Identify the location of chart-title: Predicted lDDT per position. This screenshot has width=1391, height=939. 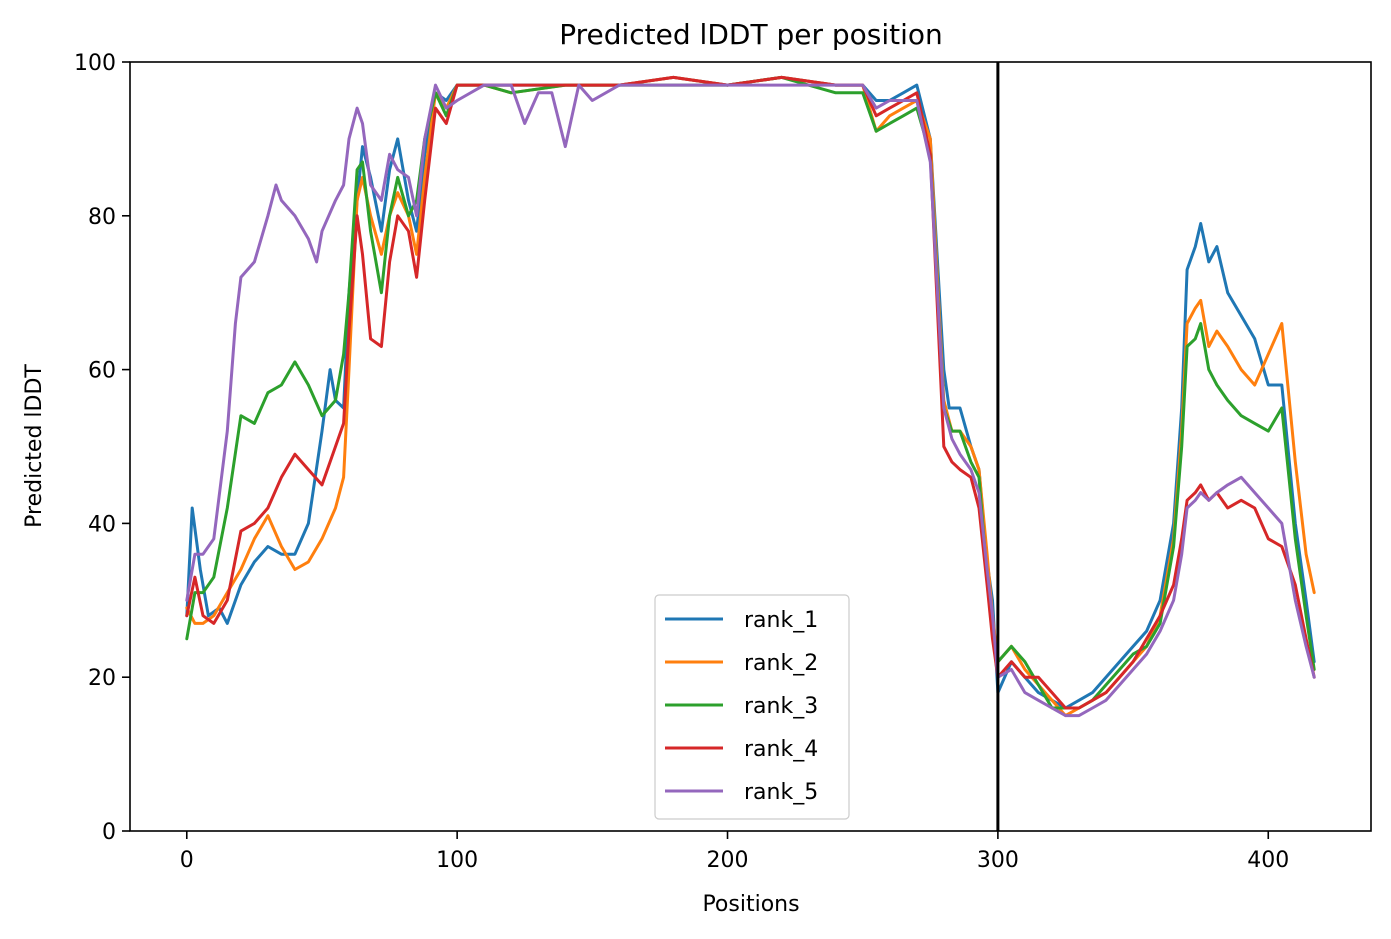
(751, 34).